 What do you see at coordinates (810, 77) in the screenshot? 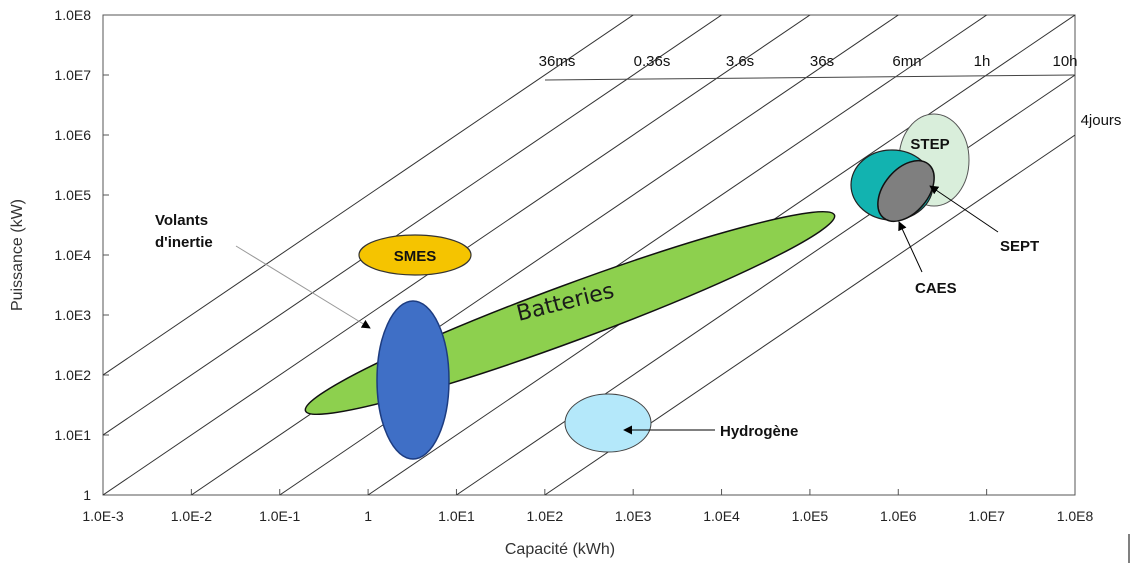
I see `duration-label-guide-line` at bounding box center [810, 77].